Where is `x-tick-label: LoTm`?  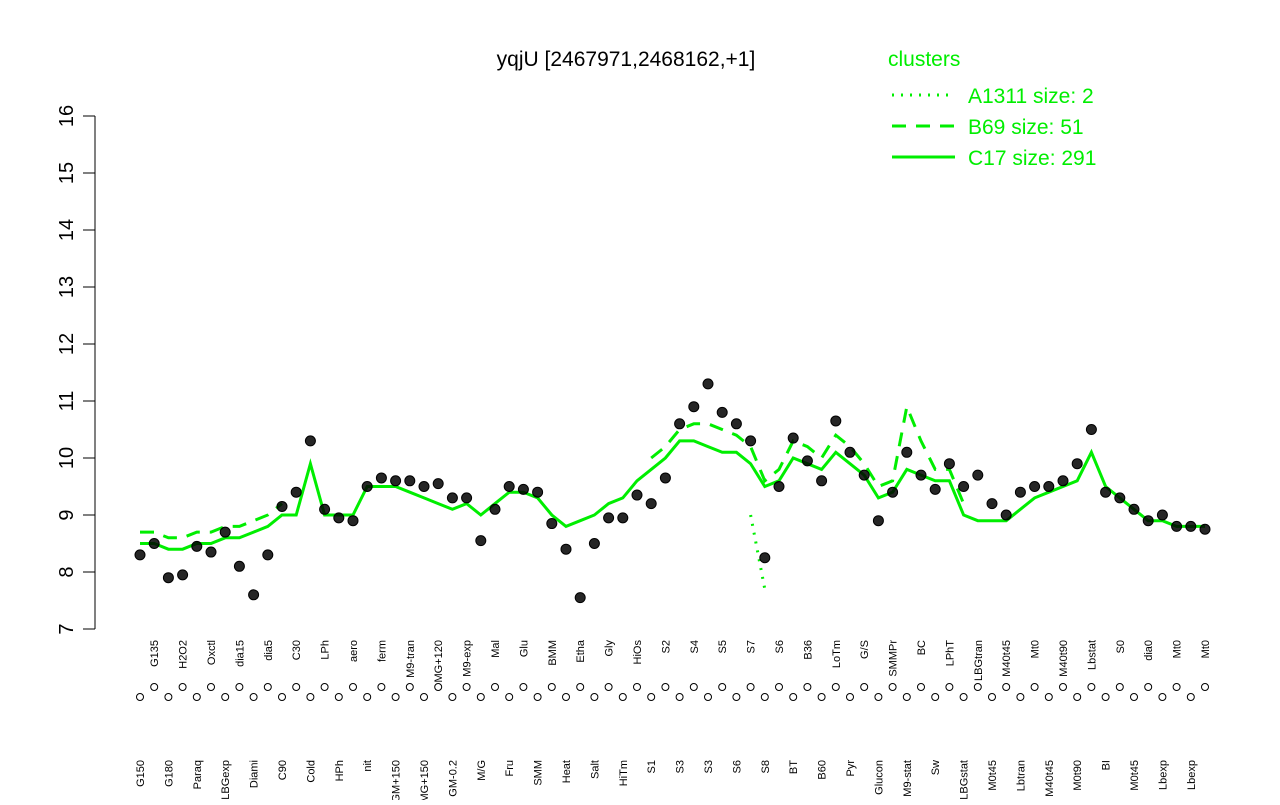
x-tick-label: LoTm is located at coordinates (837, 654).